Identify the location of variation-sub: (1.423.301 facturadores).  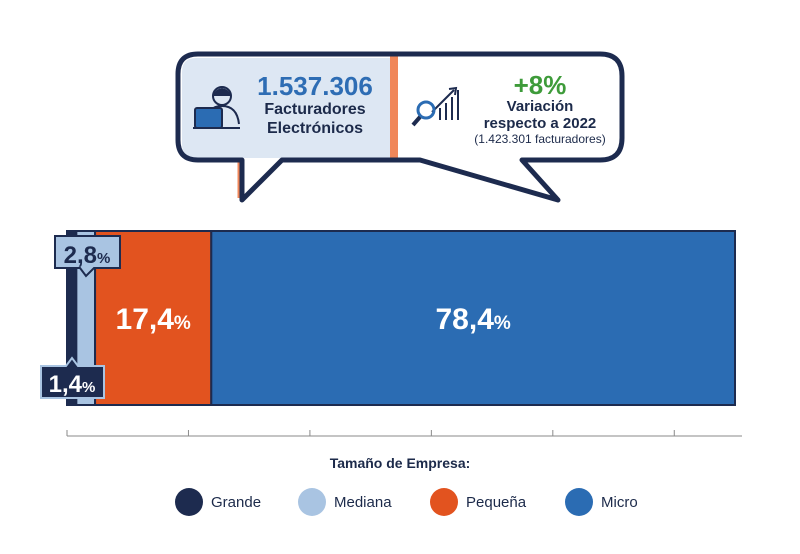
(540, 139).